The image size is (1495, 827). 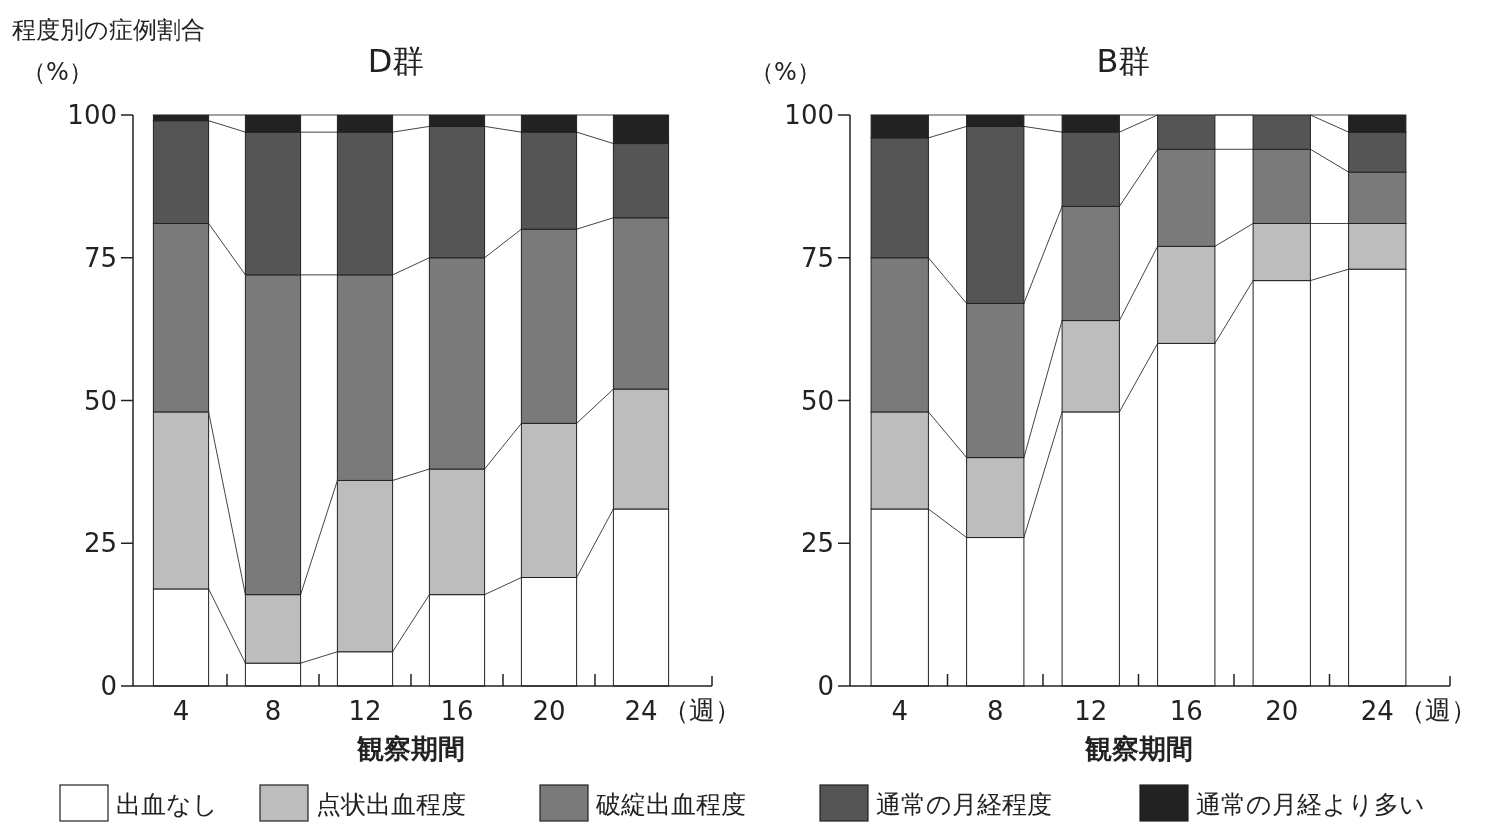 What do you see at coordinates (108, 51) in the screenshot?
I see `y-axis-title: 程度別の症例割合（%）` at bounding box center [108, 51].